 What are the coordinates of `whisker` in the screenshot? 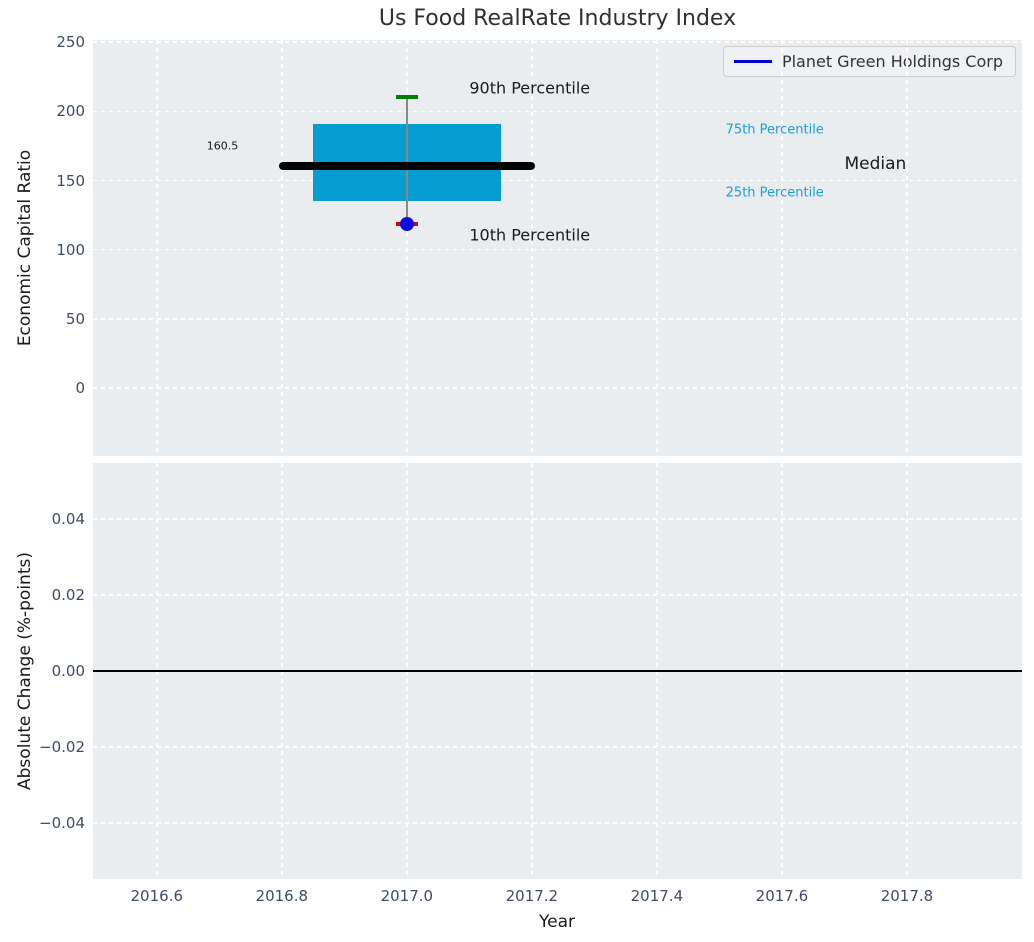 It's located at (407, 161).